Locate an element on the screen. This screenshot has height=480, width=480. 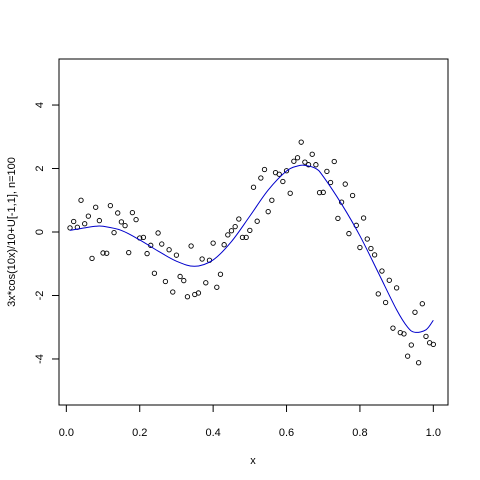
y-tick-label: -4 is located at coordinates (40, 359).